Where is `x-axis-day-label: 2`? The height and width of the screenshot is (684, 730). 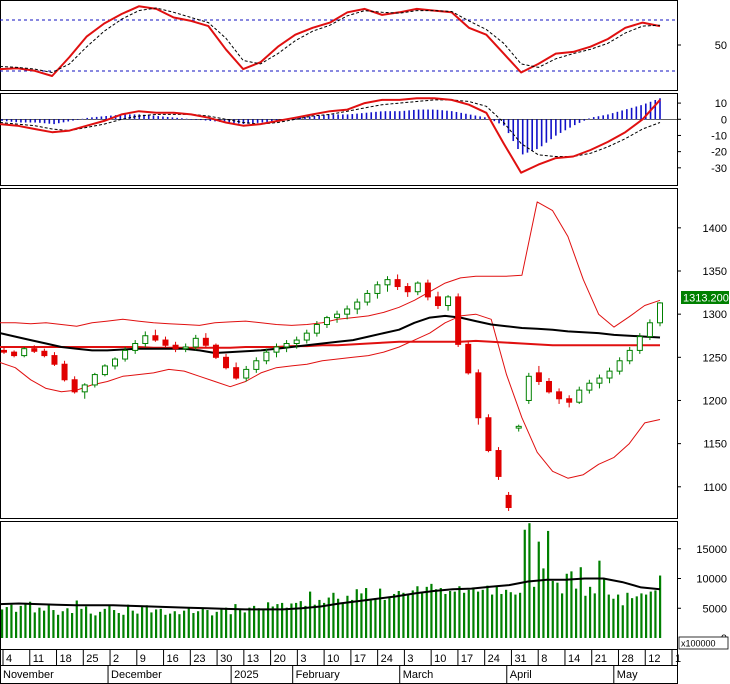 x-axis-day-label: 2 is located at coordinates (116, 659).